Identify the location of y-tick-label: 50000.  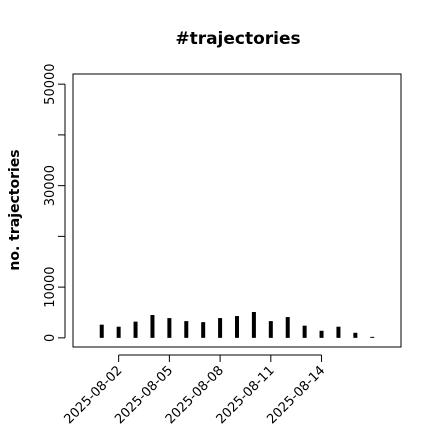
(50, 83).